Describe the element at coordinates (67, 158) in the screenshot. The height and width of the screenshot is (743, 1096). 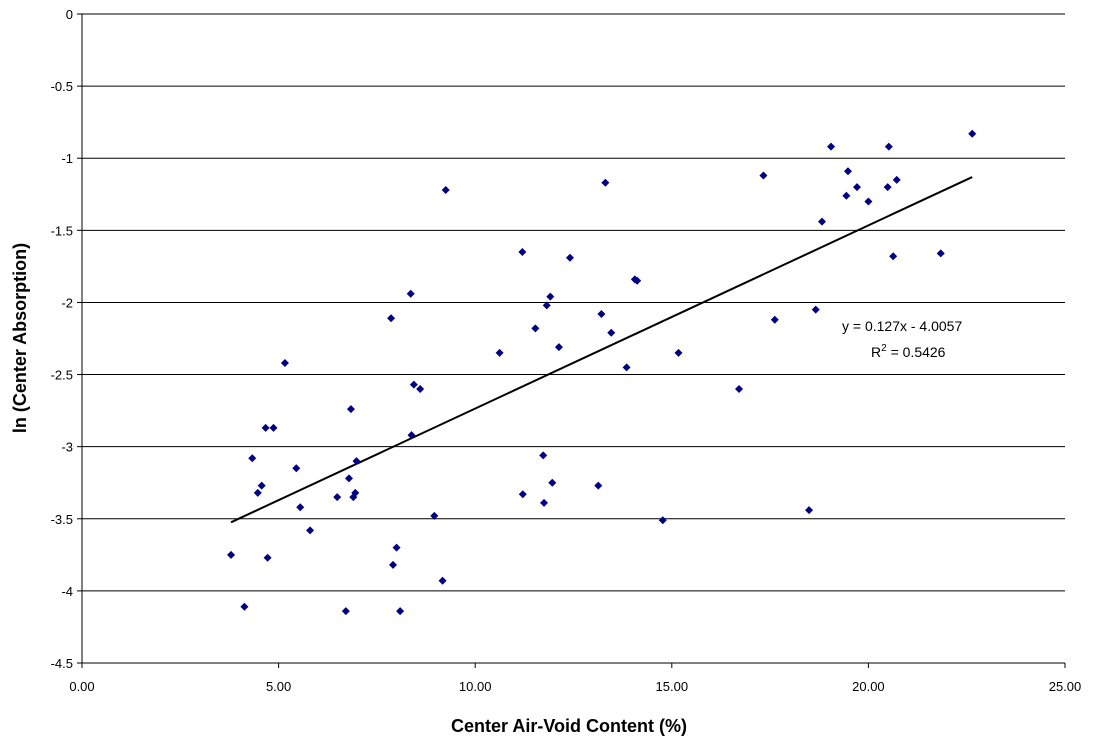
I see `y-tick-label: -1` at that location.